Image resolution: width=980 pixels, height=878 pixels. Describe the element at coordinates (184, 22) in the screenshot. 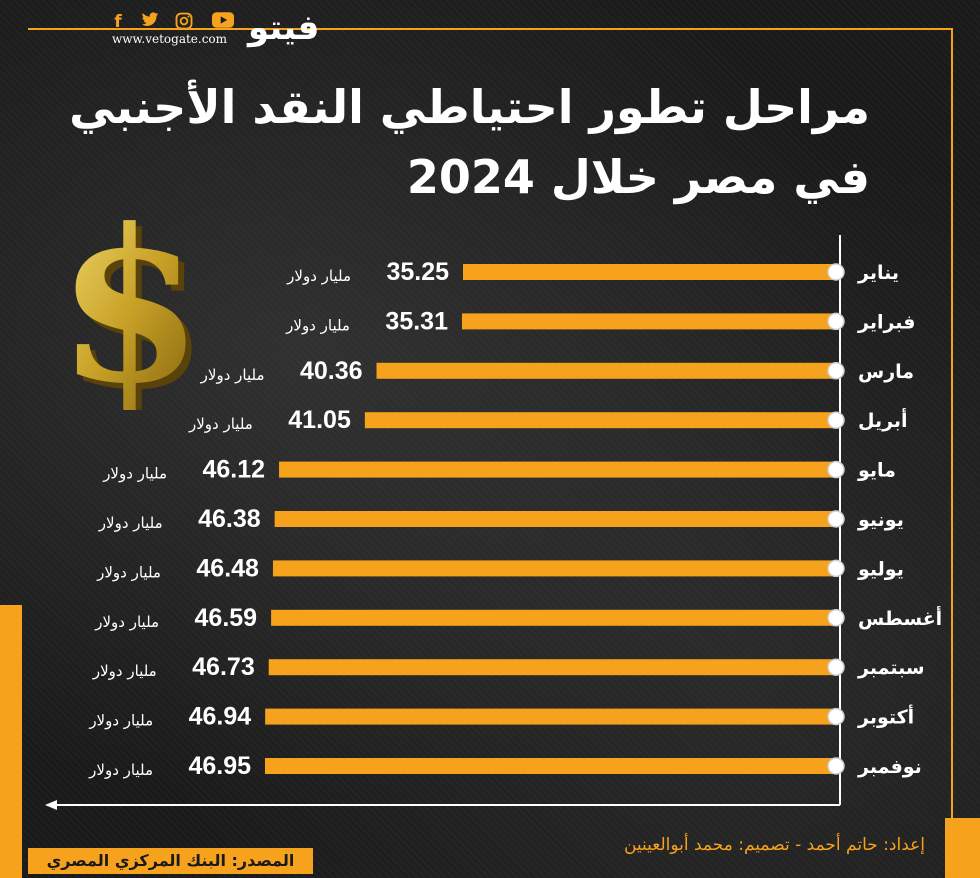

I see `instagram-icon` at that location.